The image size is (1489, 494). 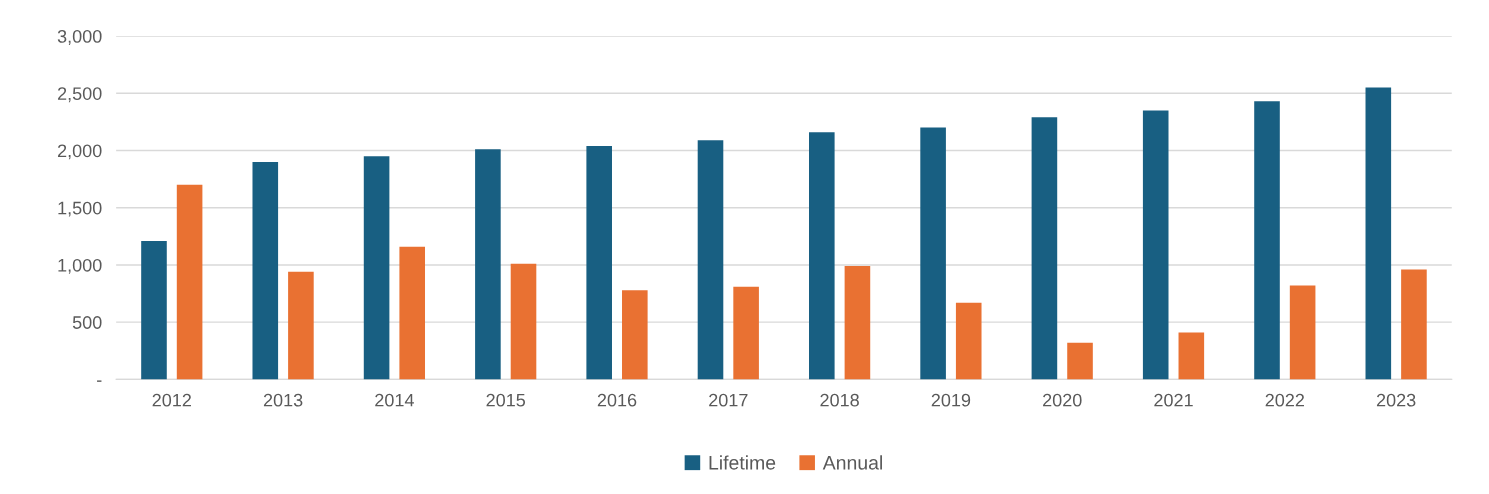 What do you see at coordinates (79, 95) in the screenshot?
I see `y-tick-label: 2,500` at bounding box center [79, 95].